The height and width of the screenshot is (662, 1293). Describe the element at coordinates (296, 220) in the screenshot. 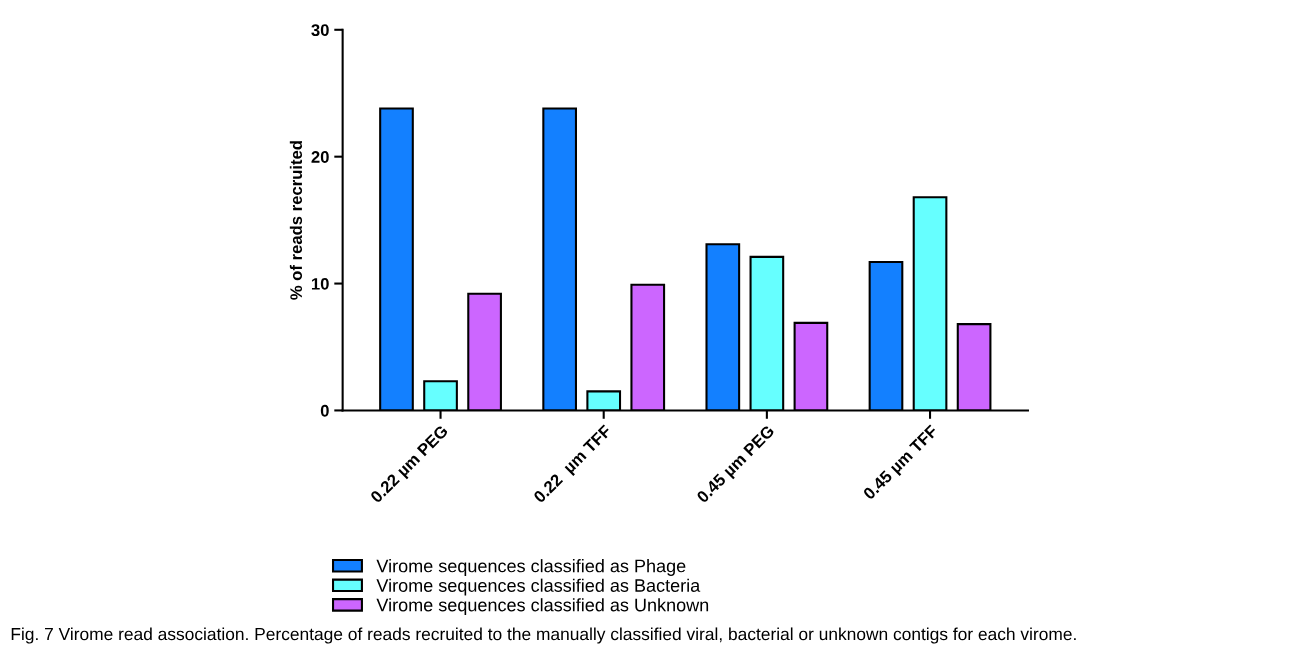

I see `y-axis-title: % of reads recruited` at that location.